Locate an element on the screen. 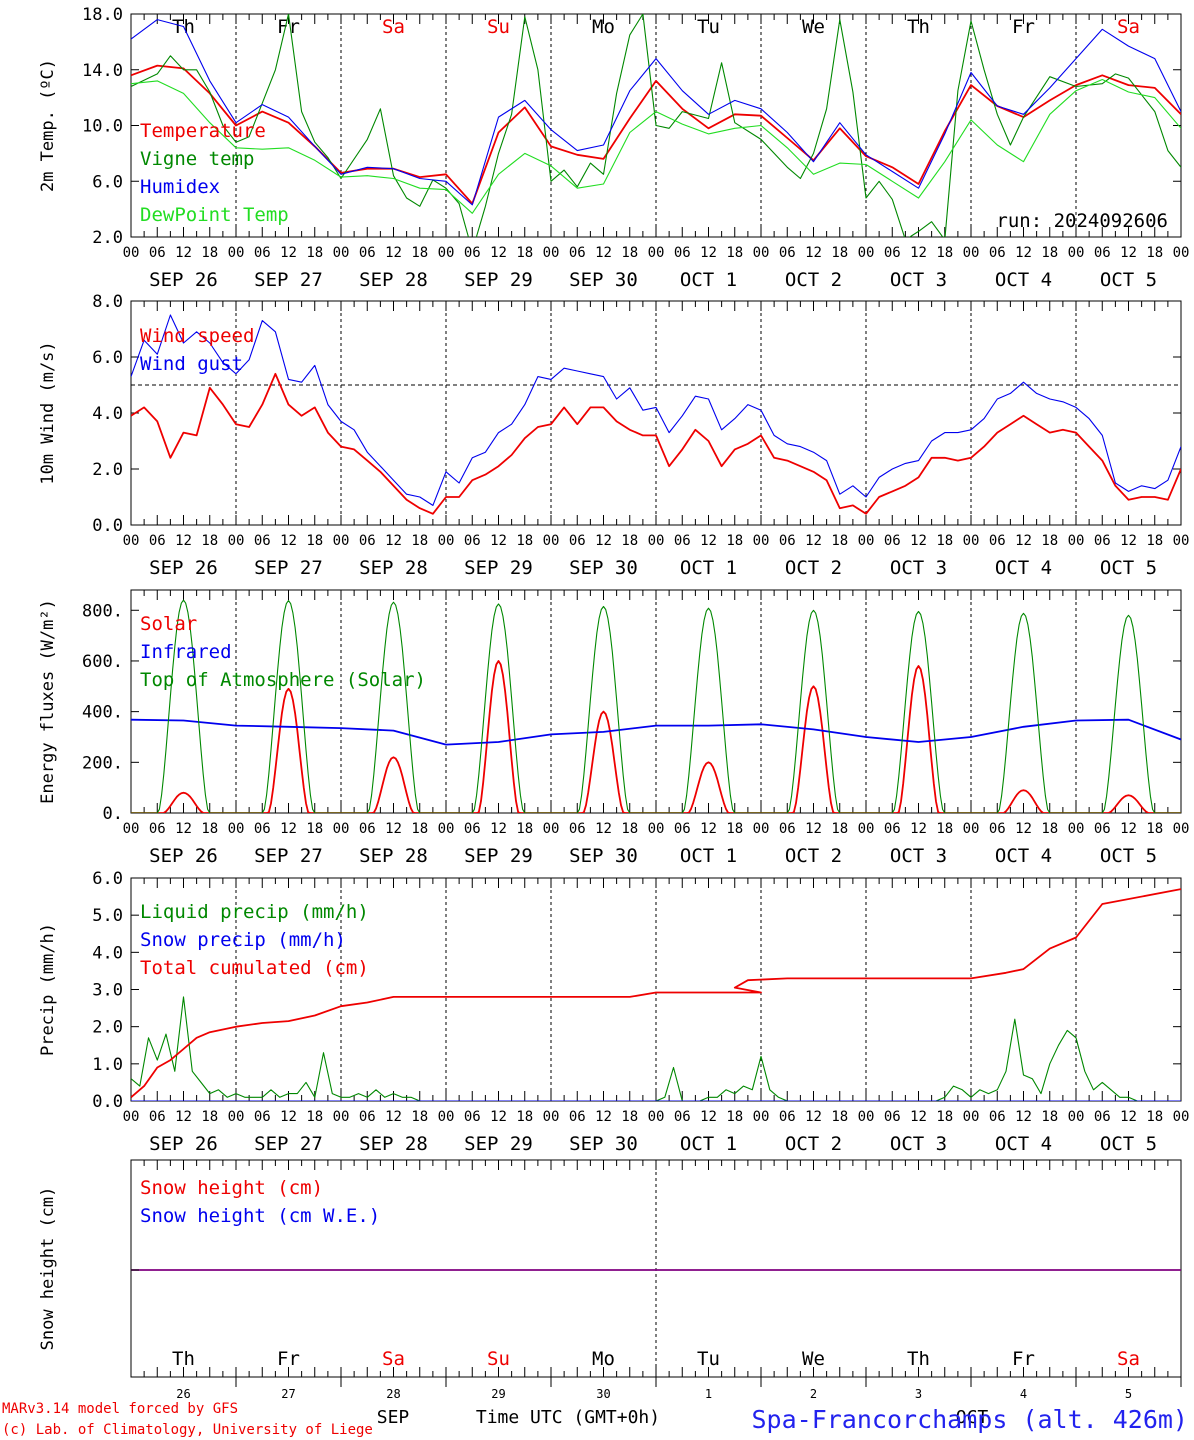 This screenshot has height=1440, width=1194. y-tick-label: 6.0 is located at coordinates (107, 358).